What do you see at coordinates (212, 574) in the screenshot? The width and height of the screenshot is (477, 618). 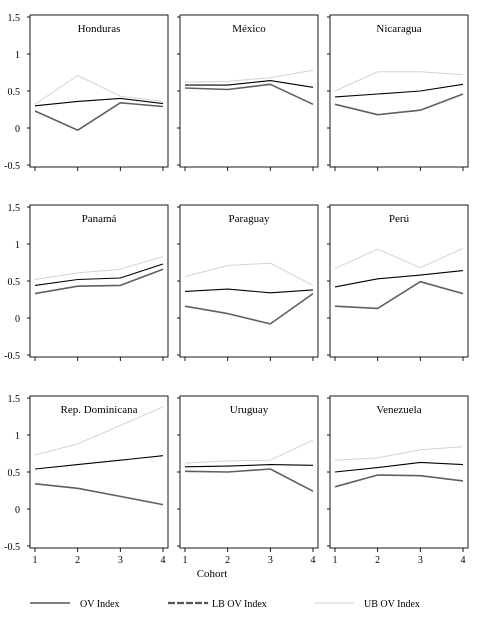 I see `x-axis-label: Cohort` at bounding box center [212, 574].